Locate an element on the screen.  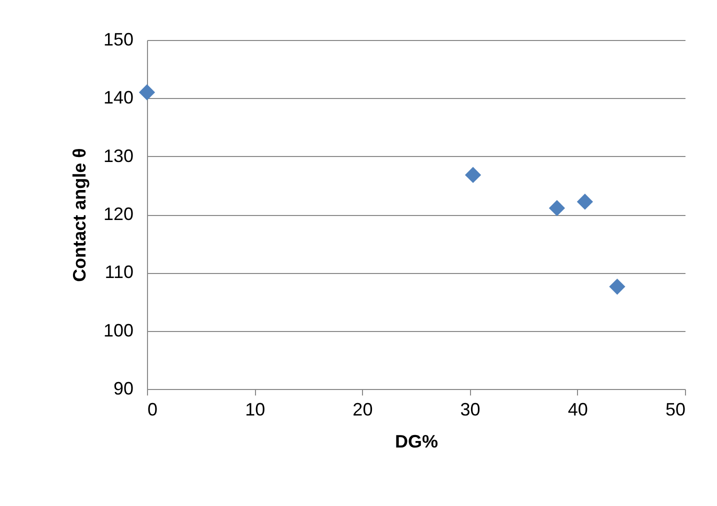
y-tick-label: 100 is located at coordinates (118, 330).